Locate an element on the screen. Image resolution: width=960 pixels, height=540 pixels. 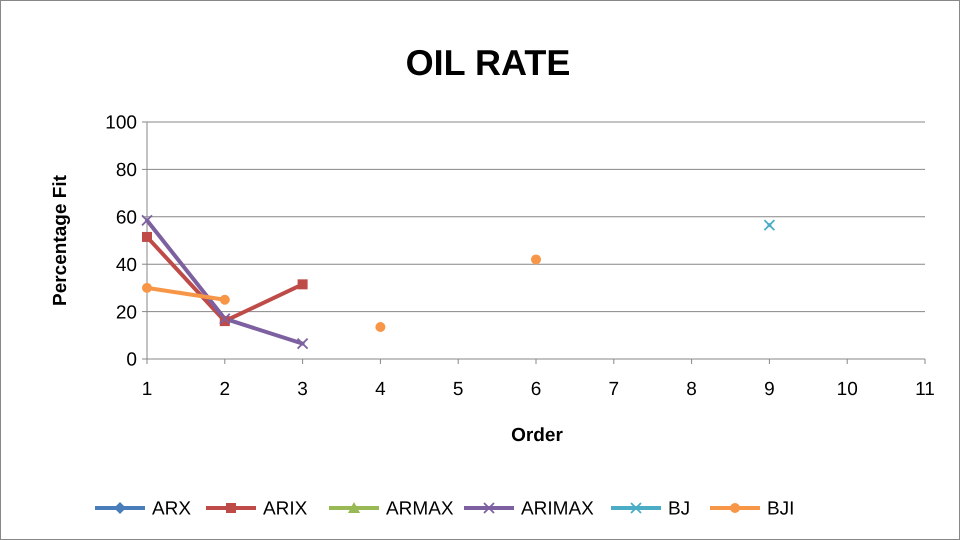
x-tick-label: 10 is located at coordinates (847, 389).